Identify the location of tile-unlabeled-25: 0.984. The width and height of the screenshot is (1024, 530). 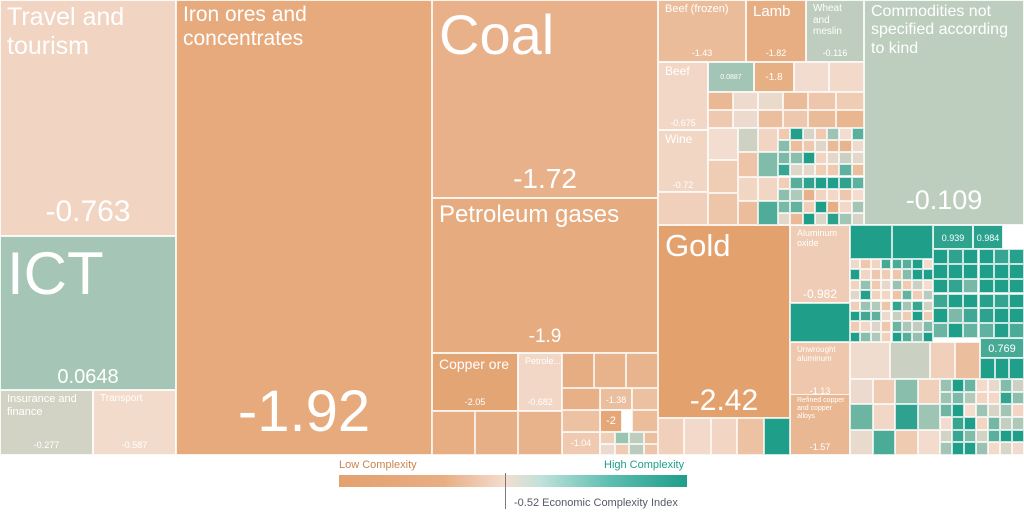
(988, 237).